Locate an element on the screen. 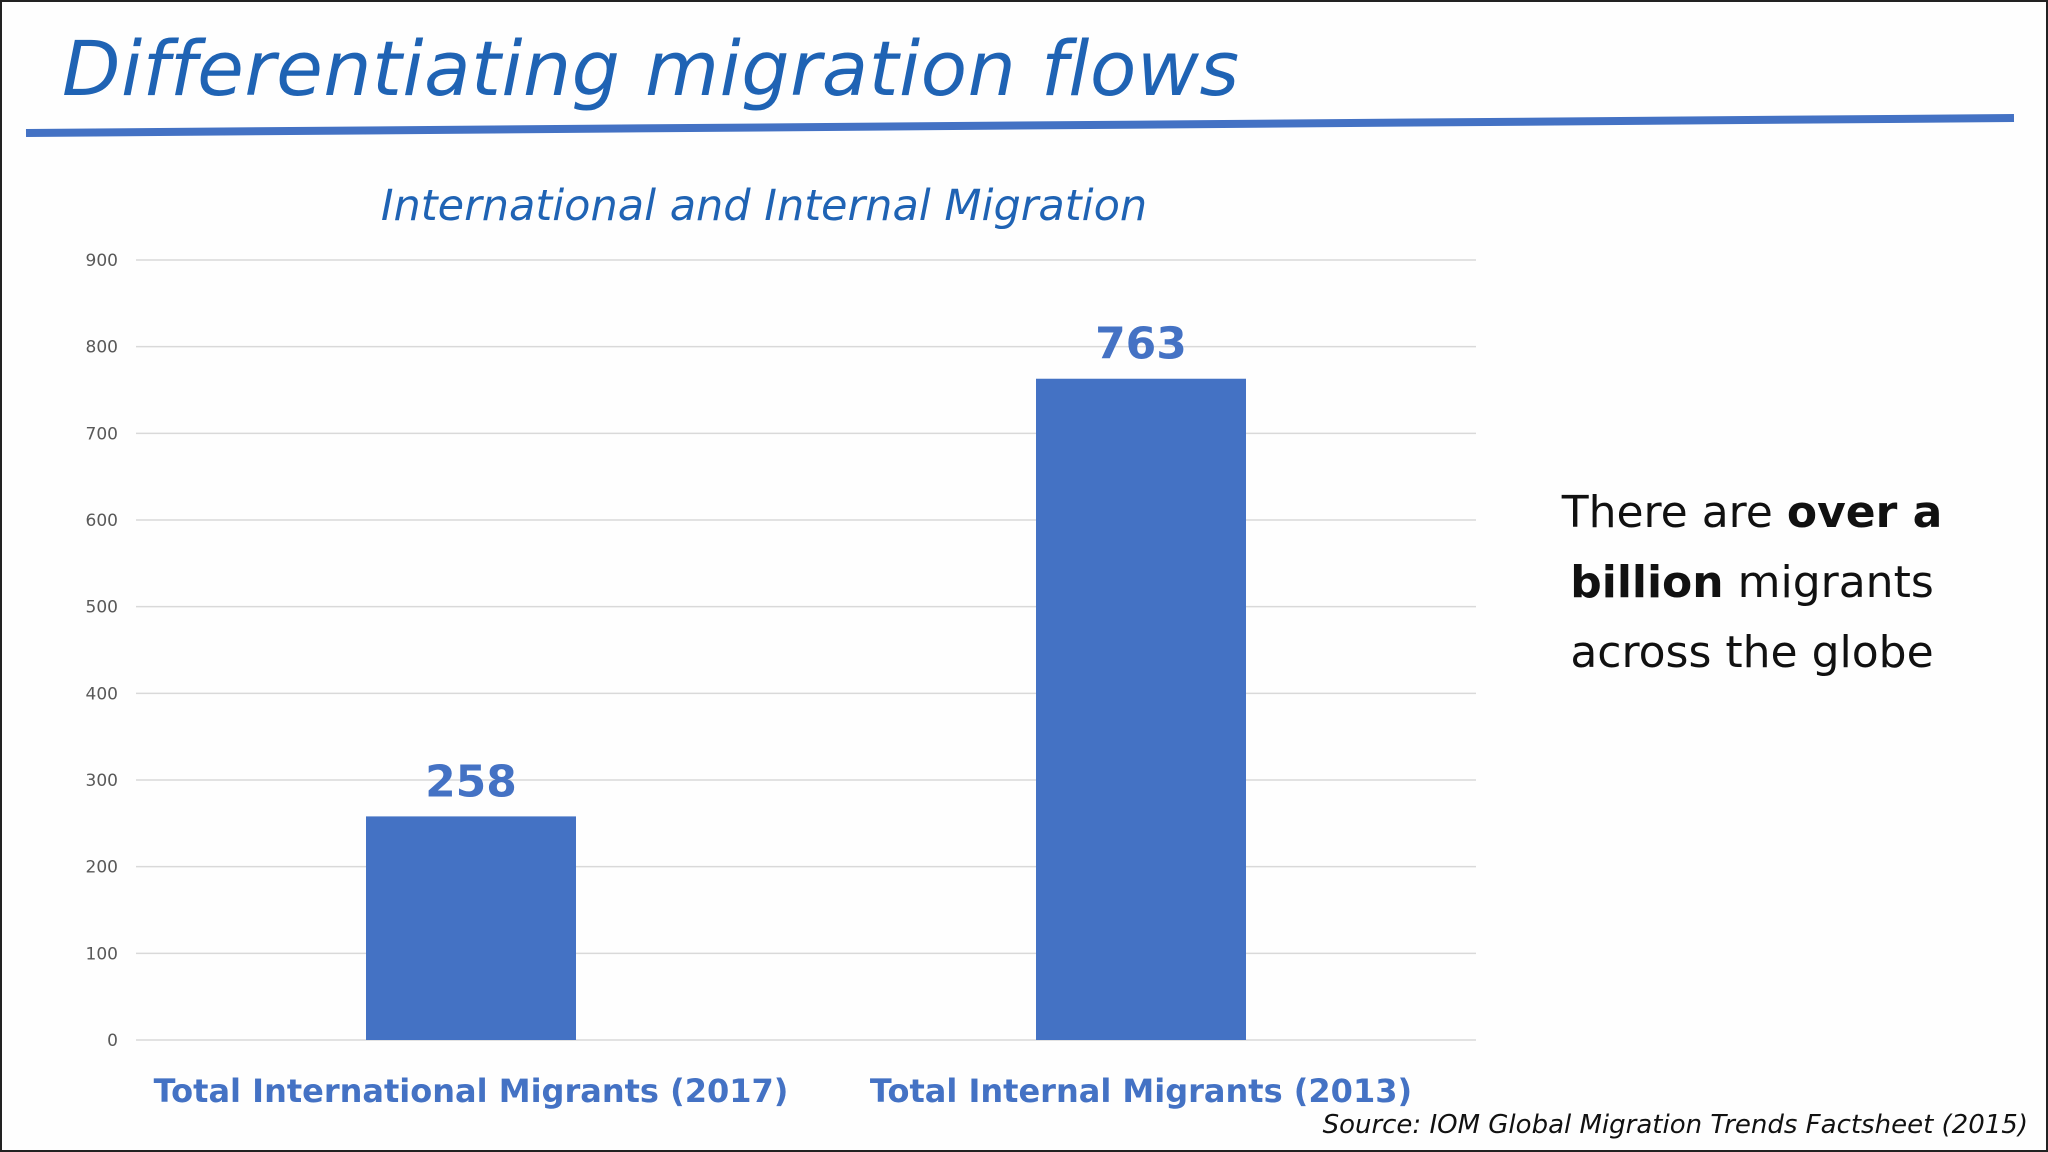  y-tick-label: 400 is located at coordinates (102, 694).